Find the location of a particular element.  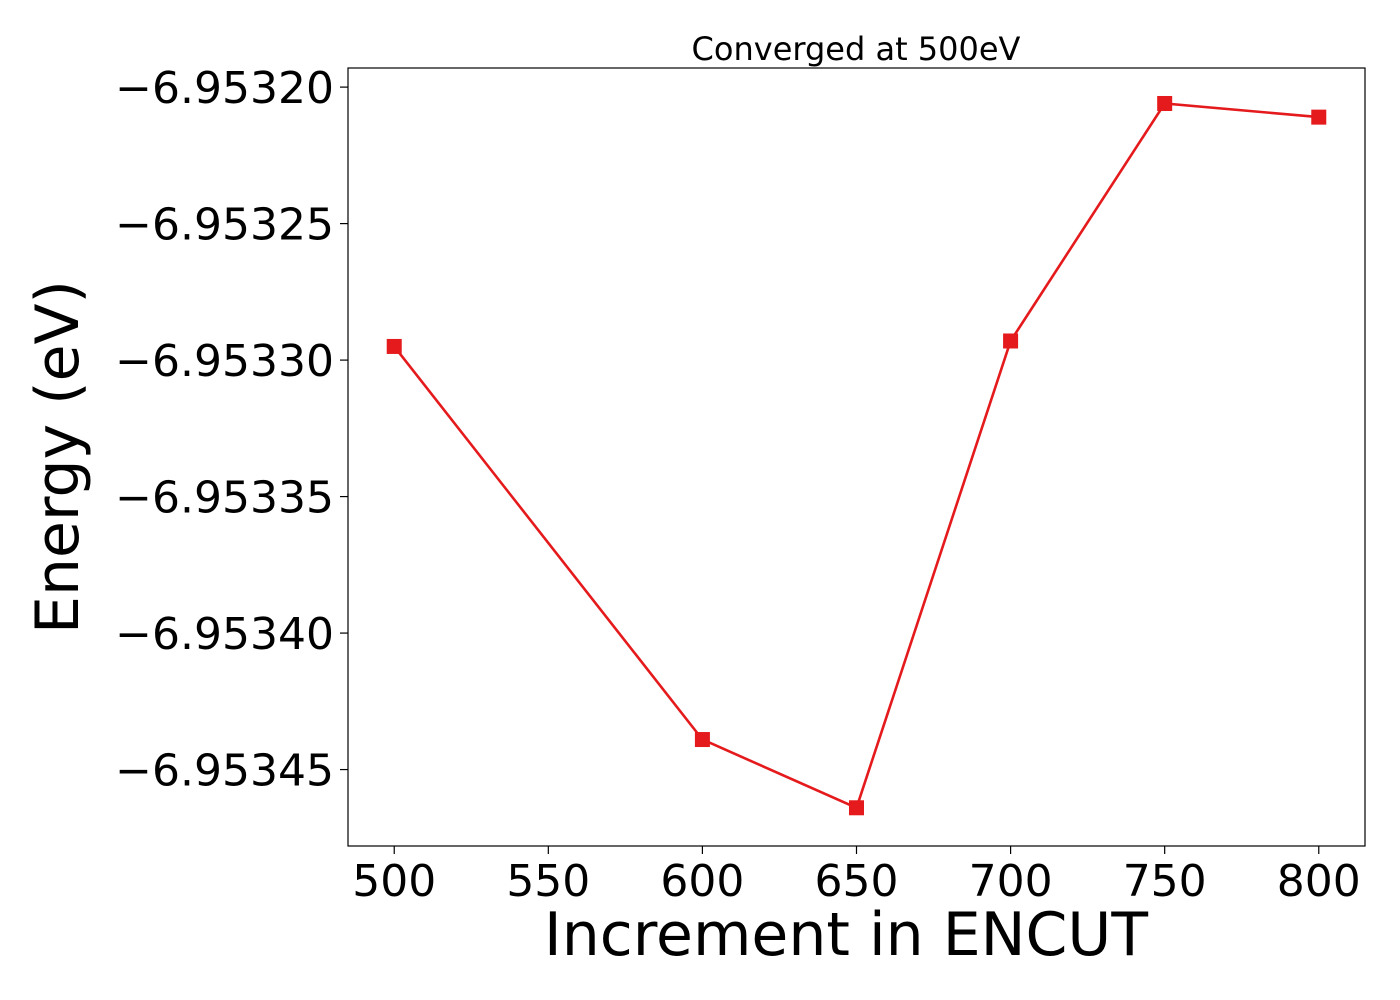

x-tick-label: 500 is located at coordinates (394, 881).